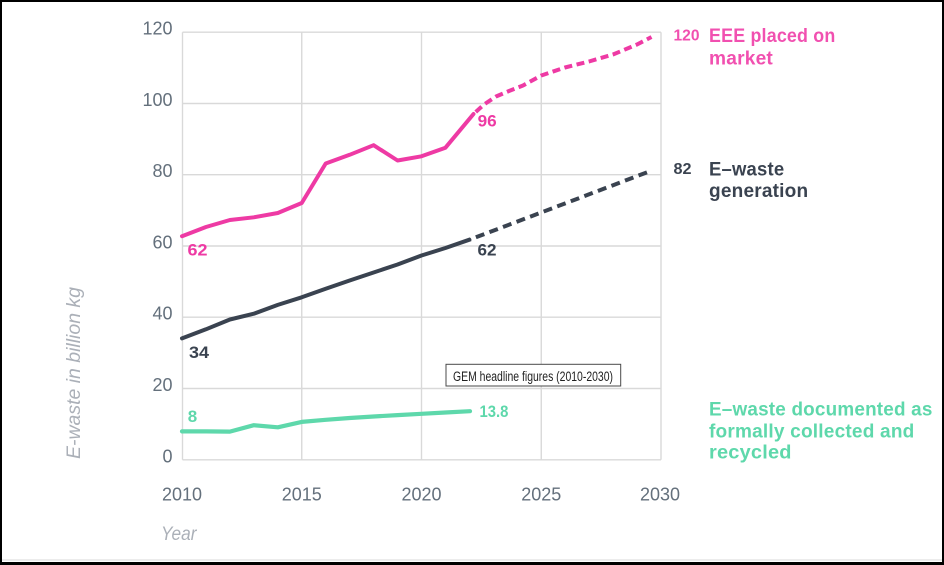 The width and height of the screenshot is (944, 565). What do you see at coordinates (182, 495) in the screenshot?
I see `svg-text: 2010` at bounding box center [182, 495].